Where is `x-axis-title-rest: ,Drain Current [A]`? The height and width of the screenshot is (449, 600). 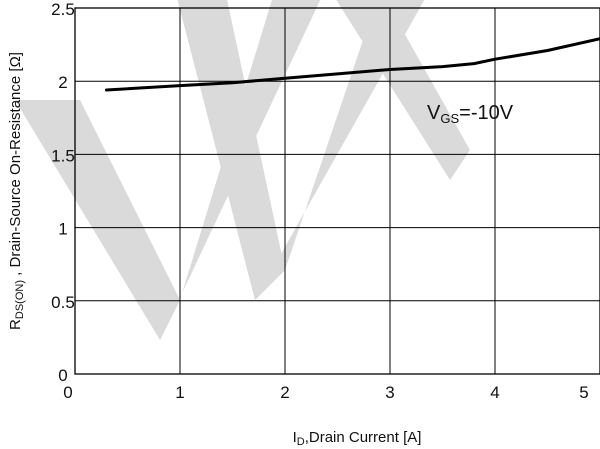
x-axis-title-rest: ,Drain Current [A] is located at coordinates (363, 437).